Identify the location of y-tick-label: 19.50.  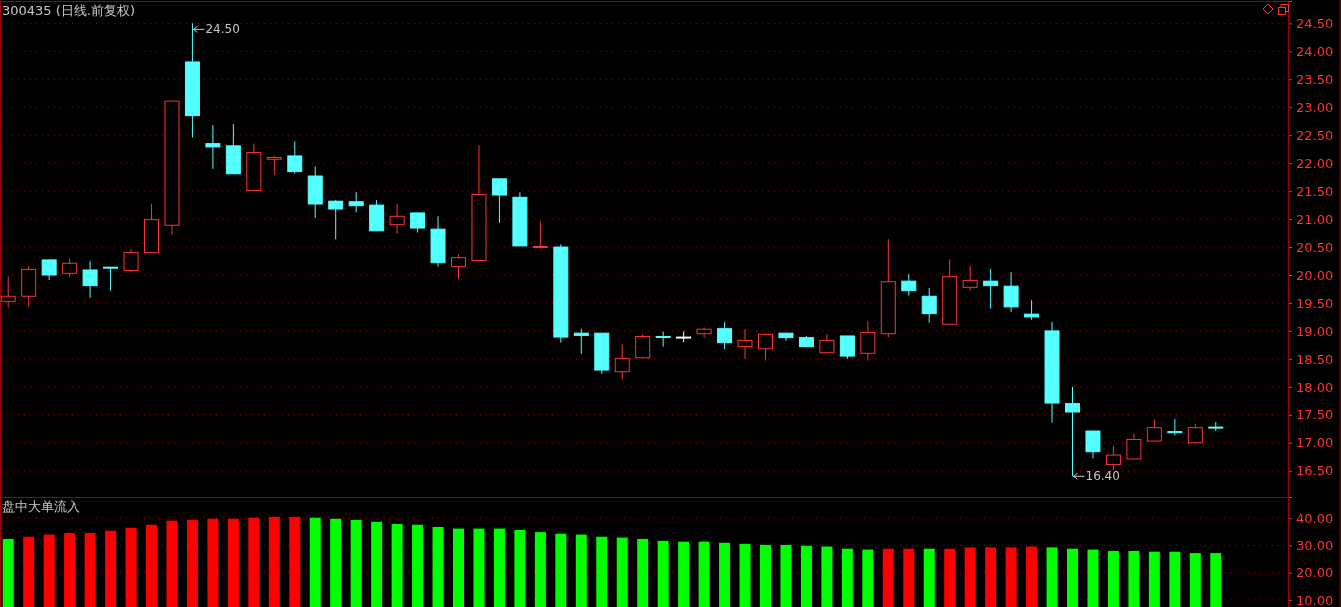
(1315, 303).